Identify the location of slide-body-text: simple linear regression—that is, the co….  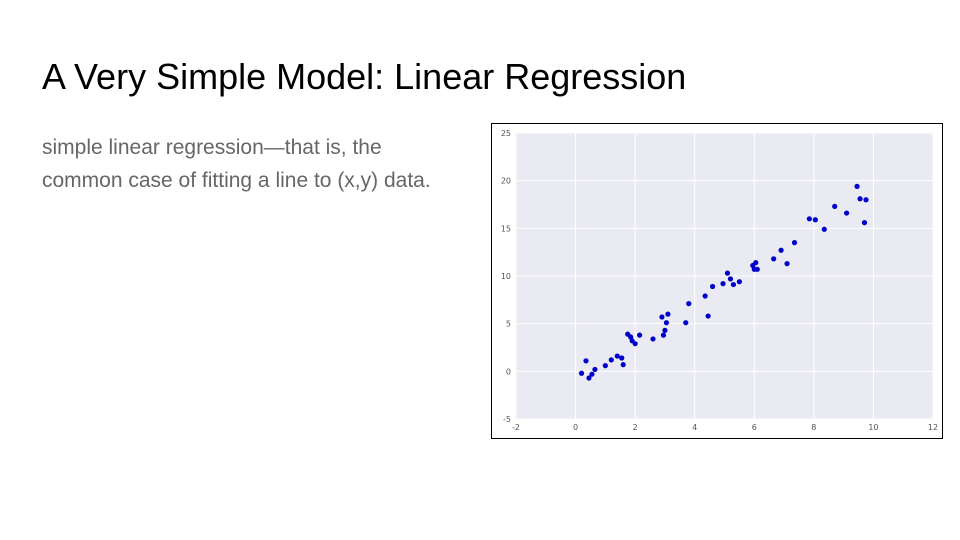
(236, 164).